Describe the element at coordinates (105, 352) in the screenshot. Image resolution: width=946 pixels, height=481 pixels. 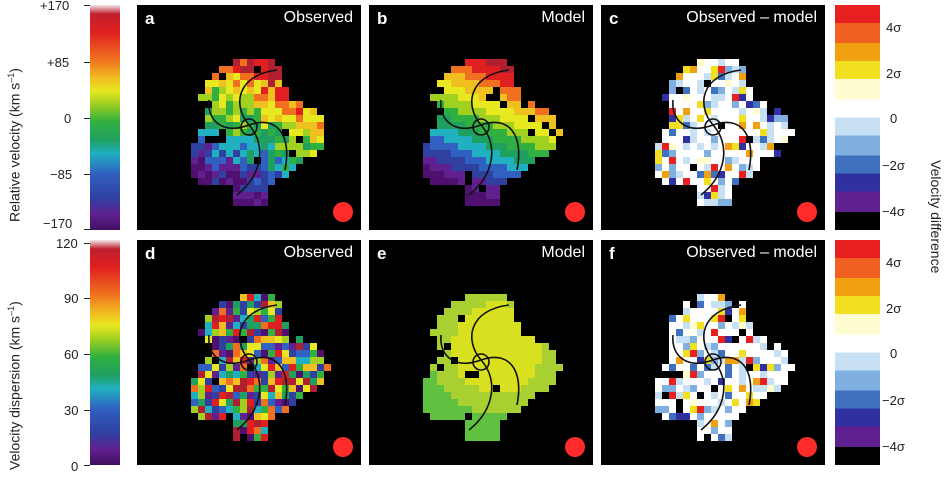
I see `dispersion-colorbar` at that location.